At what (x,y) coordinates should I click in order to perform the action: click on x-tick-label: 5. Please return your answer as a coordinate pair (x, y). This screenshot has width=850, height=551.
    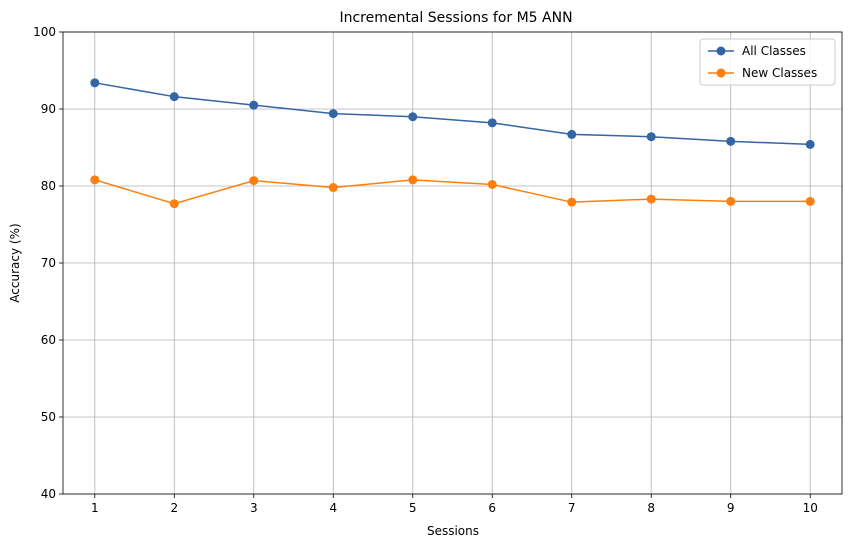
    Looking at the image, I should click on (413, 508).